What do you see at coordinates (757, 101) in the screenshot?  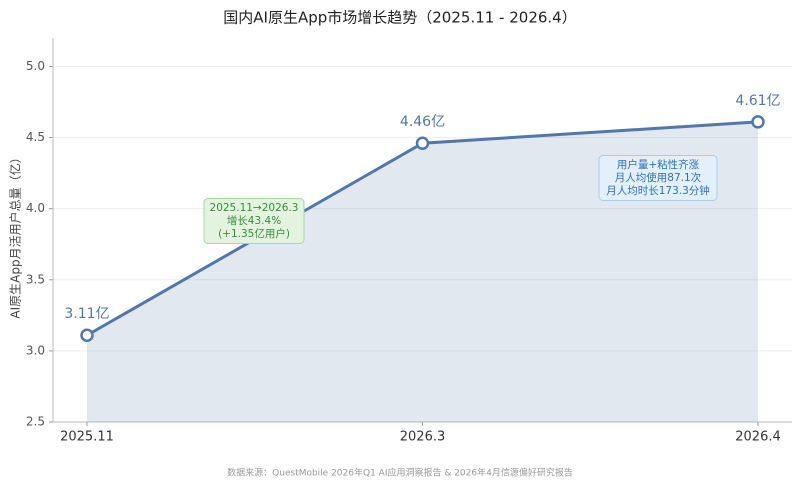 I see `data-label: 4.61亿` at bounding box center [757, 101].